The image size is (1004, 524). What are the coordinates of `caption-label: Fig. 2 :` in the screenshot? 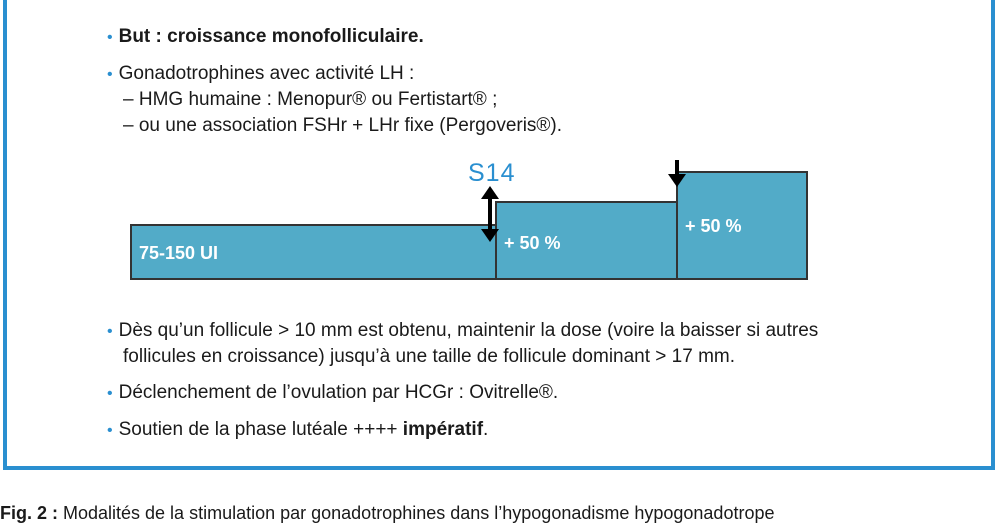 It's located at (29, 513).